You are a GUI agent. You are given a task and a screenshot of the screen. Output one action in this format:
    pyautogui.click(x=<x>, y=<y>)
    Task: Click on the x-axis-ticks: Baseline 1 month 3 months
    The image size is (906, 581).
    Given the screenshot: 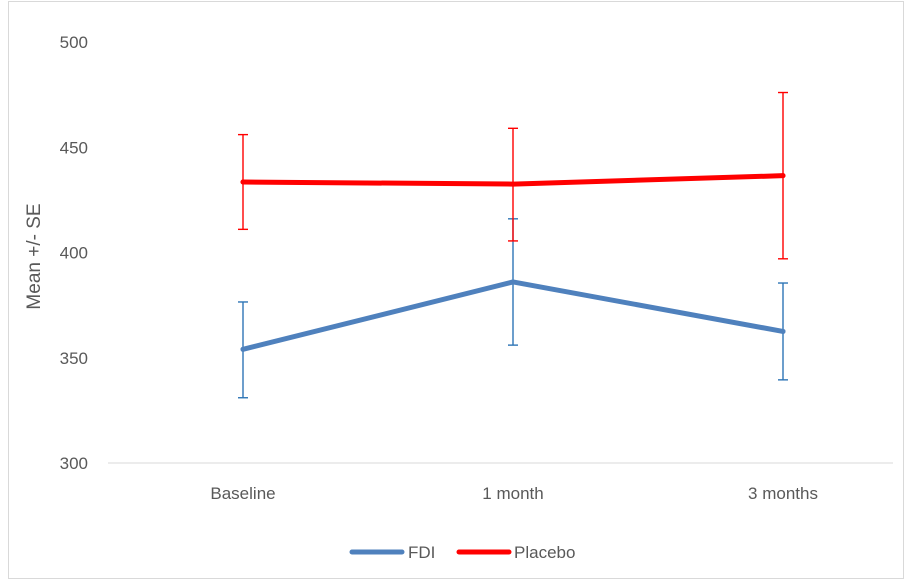 What is the action you would take?
    pyautogui.click(x=514, y=493)
    